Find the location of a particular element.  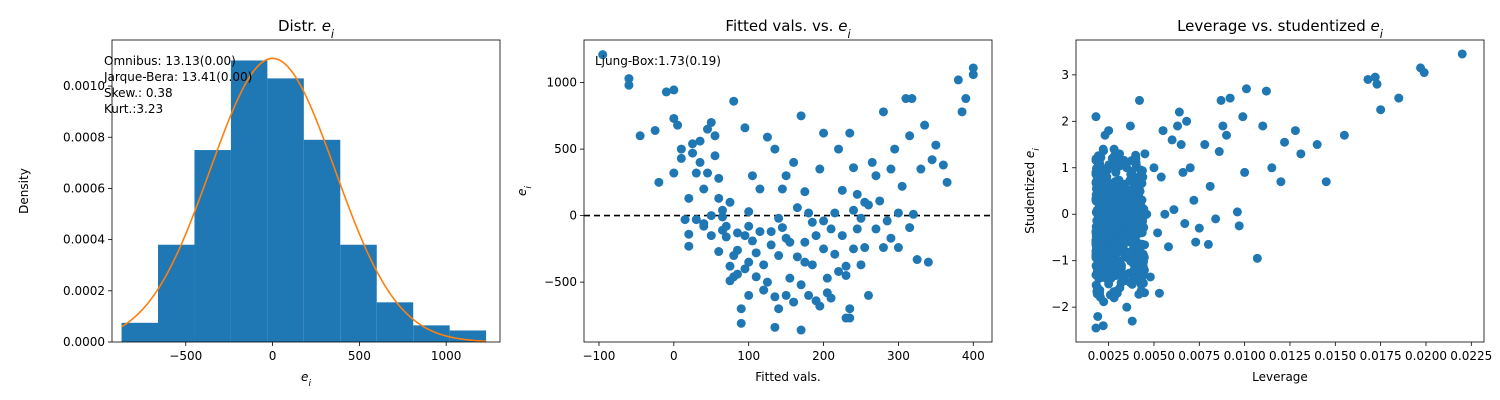

ljung-box-annotation: Ljung-Box:1.73(0.19) is located at coordinates (658, 61).